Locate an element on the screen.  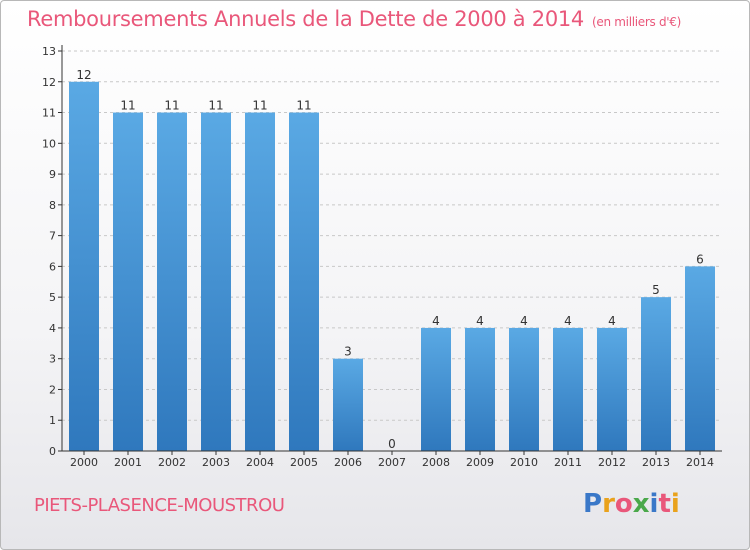
logo-letter: x is located at coordinates (641, 504).